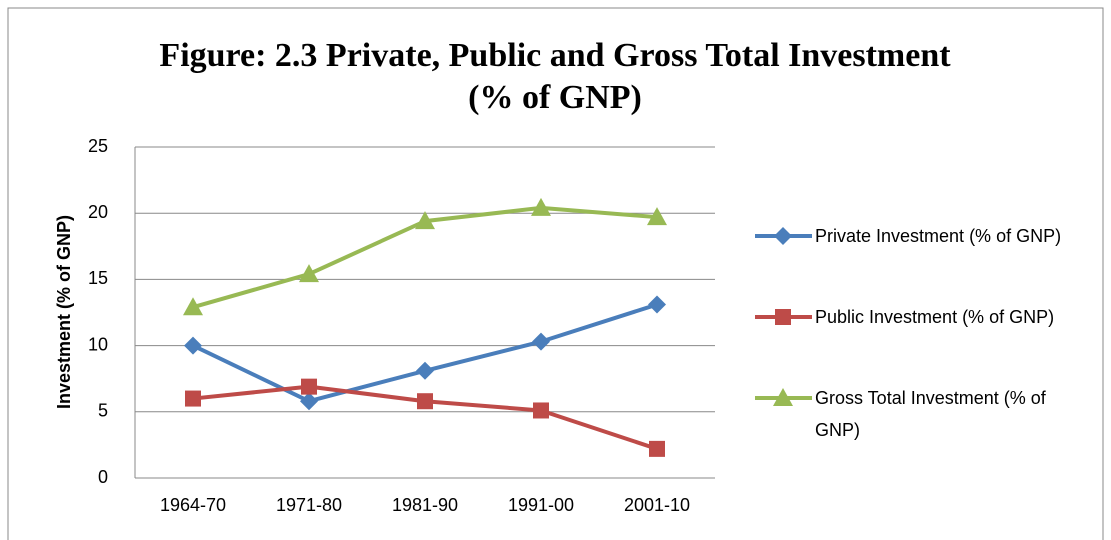 This screenshot has width=1111, height=540. Describe the element at coordinates (103, 411) in the screenshot. I see `y-tick-label: 5` at that location.